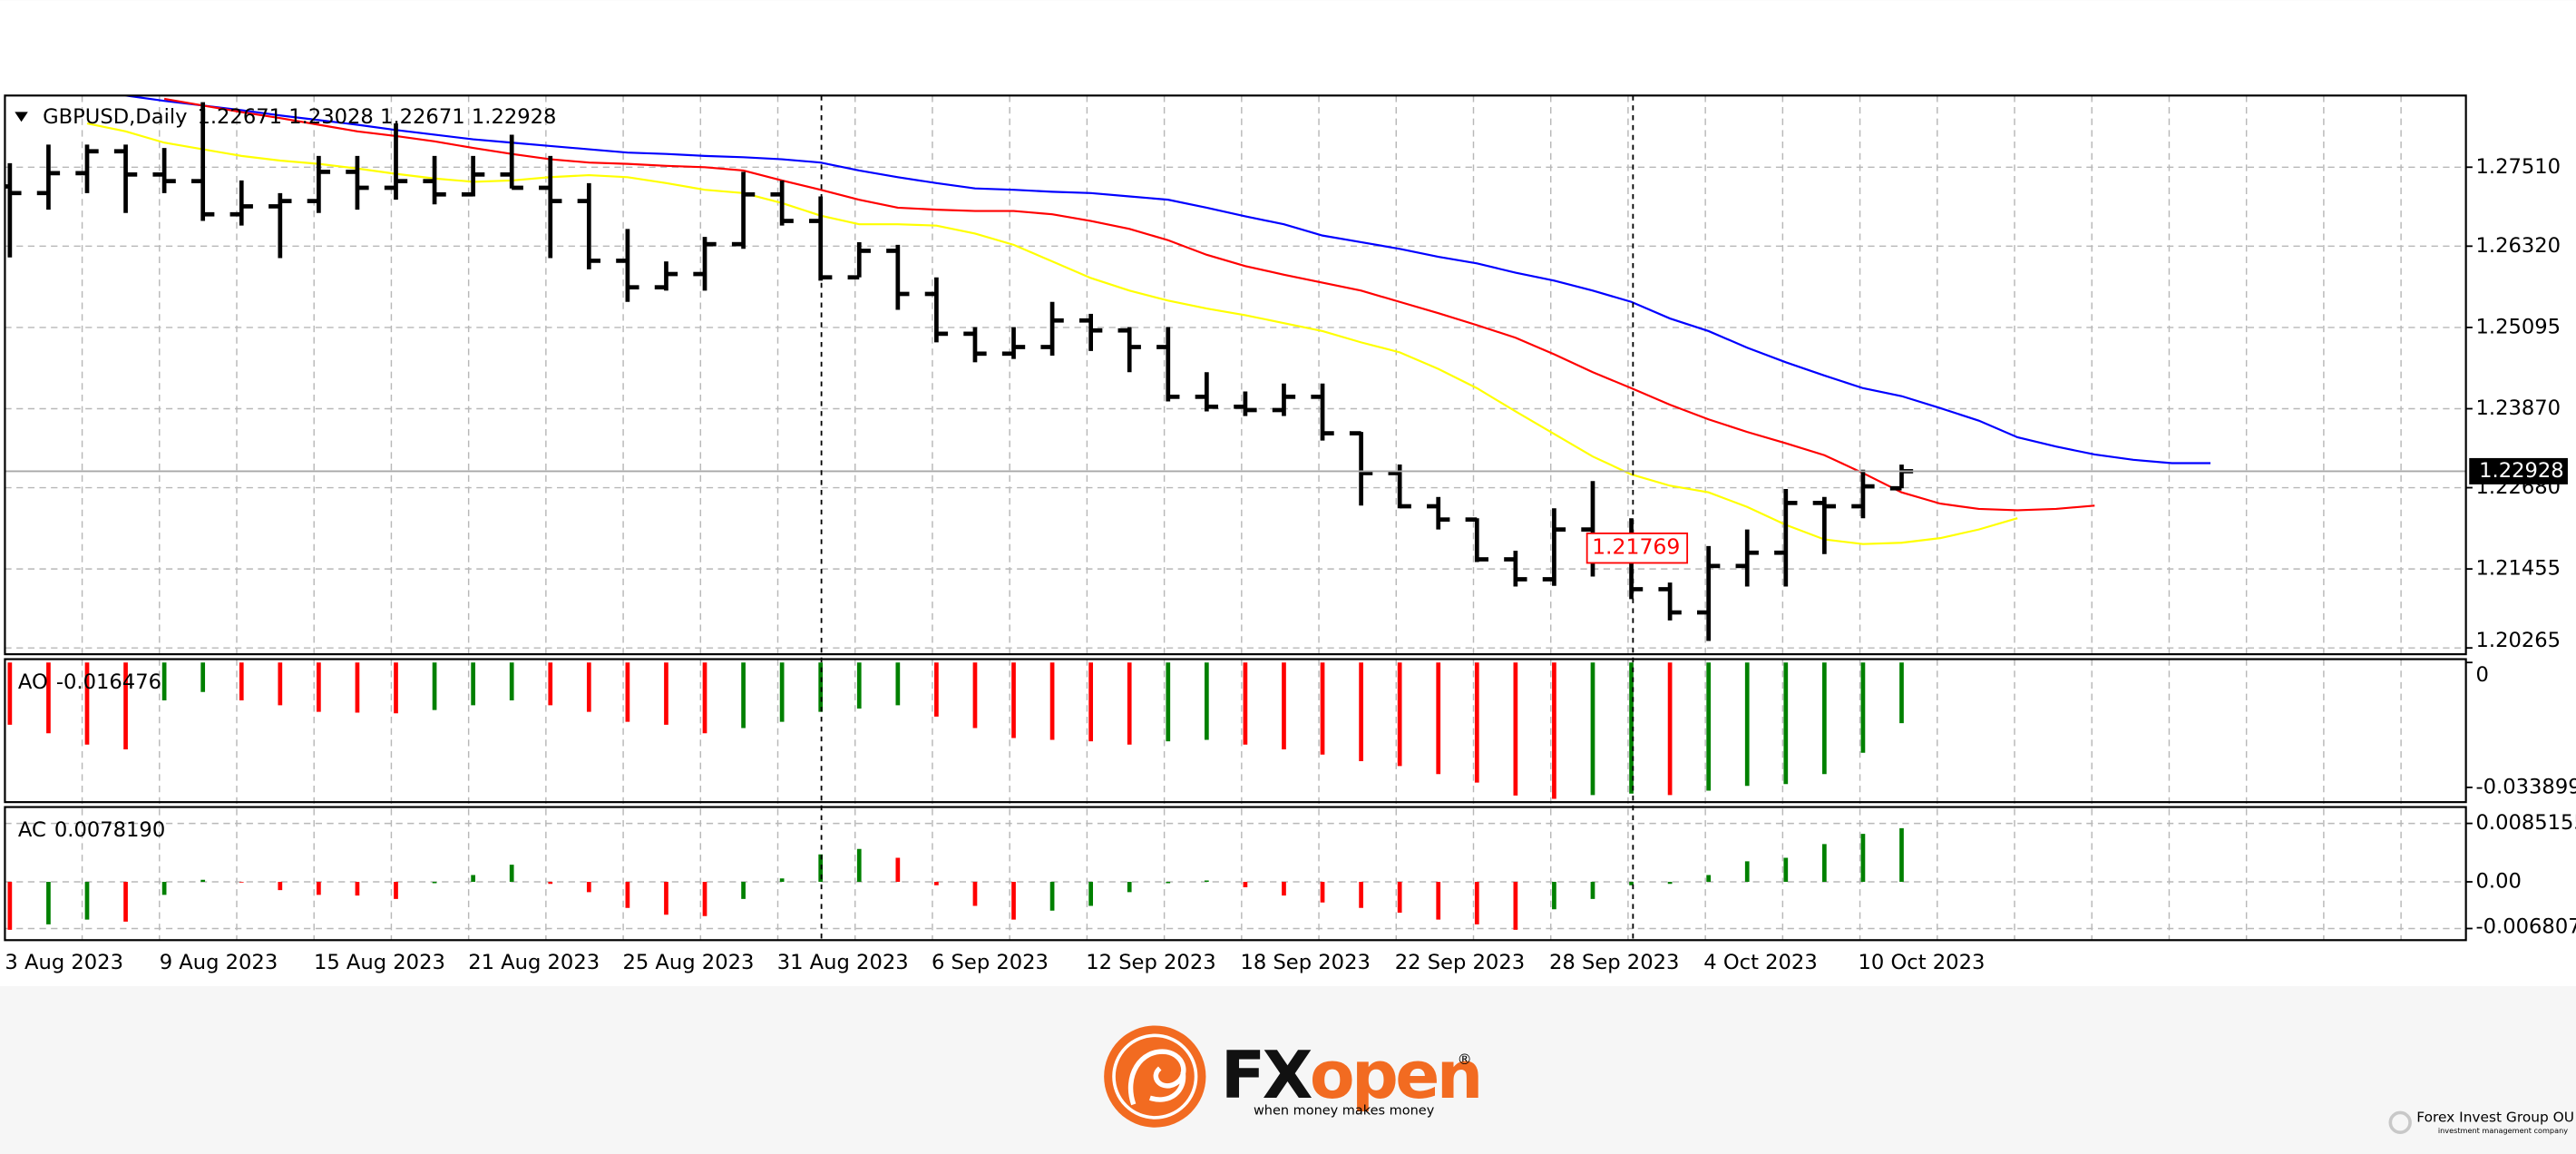  I want to click on y-tick-label: 0.00, so click(2499, 882).